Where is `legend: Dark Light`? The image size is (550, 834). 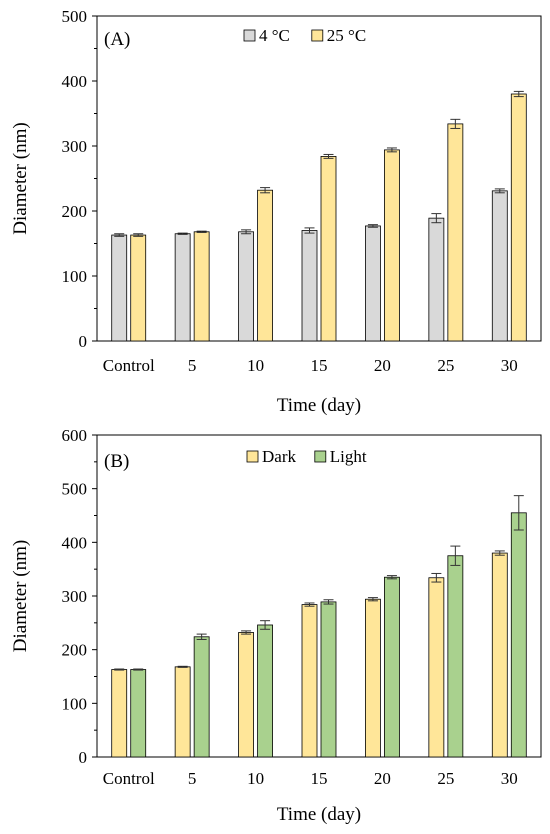 legend: Dark Light is located at coordinates (306, 456).